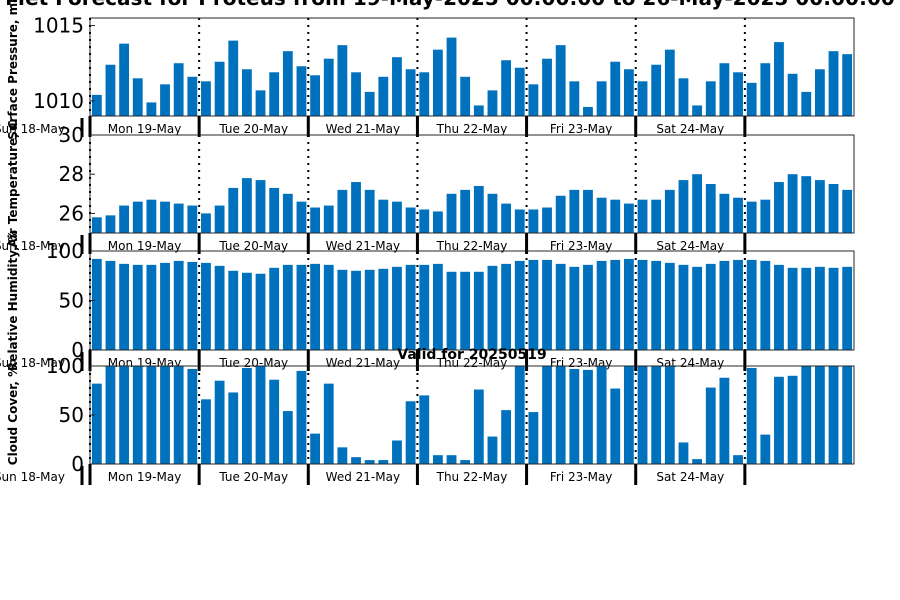  I want to click on day-label: Sat 24-May, so click(690, 129).